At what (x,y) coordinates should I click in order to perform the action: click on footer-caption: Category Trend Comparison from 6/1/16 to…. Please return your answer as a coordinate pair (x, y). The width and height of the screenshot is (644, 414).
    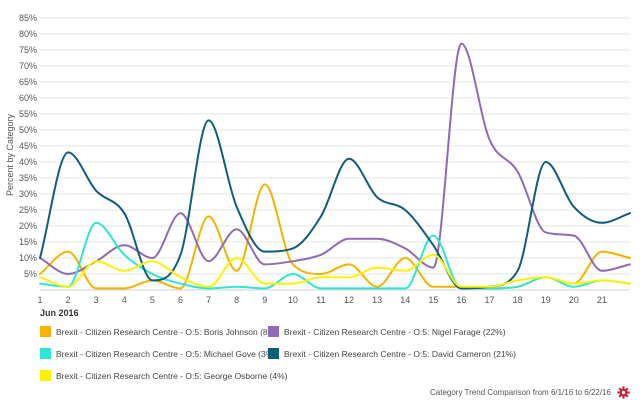
    Looking at the image, I should click on (520, 392).